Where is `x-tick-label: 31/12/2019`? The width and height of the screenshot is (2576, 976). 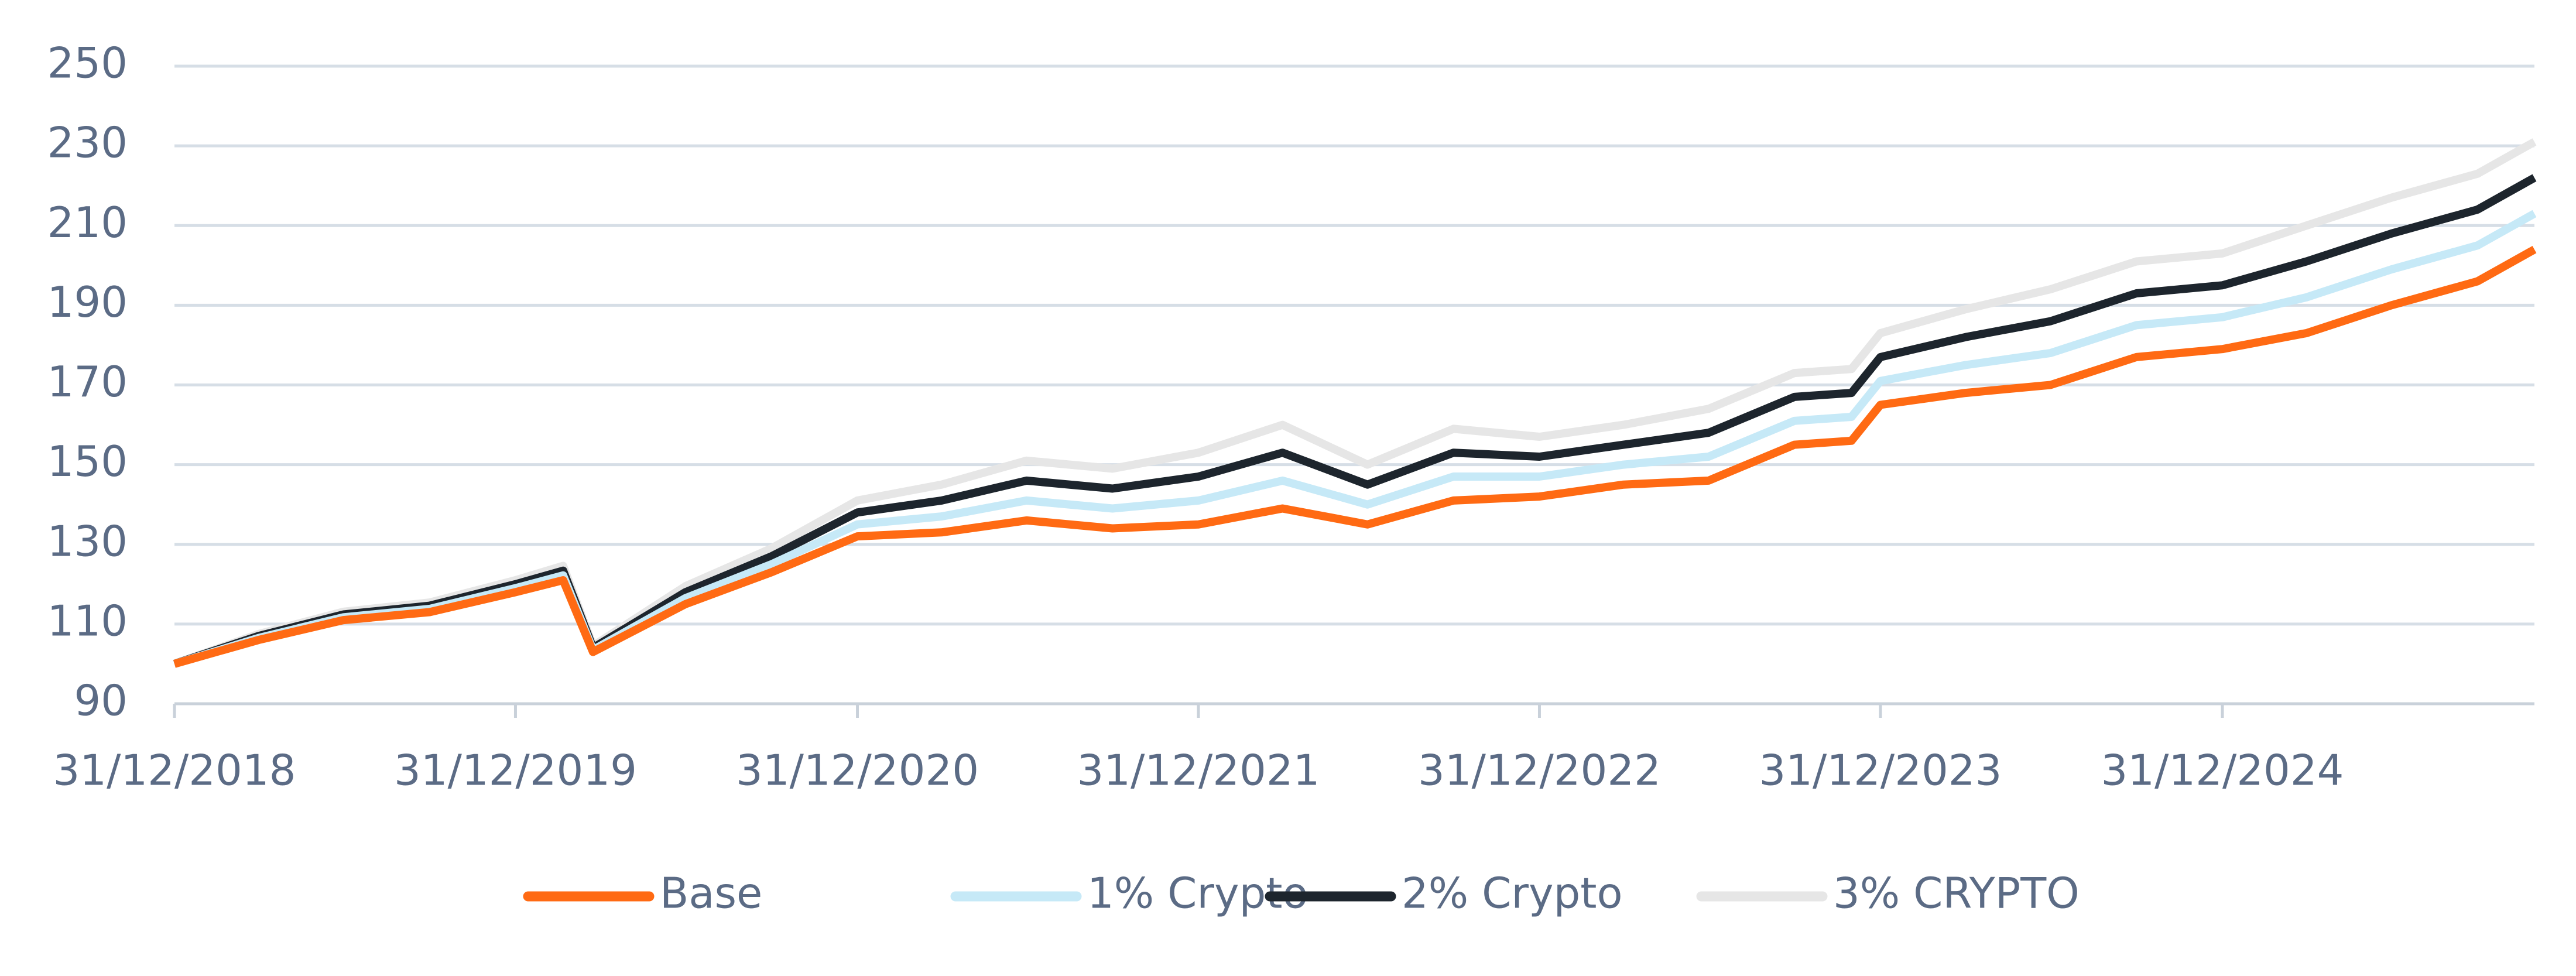
x-tick-label: 31/12/2019 is located at coordinates (515, 770).